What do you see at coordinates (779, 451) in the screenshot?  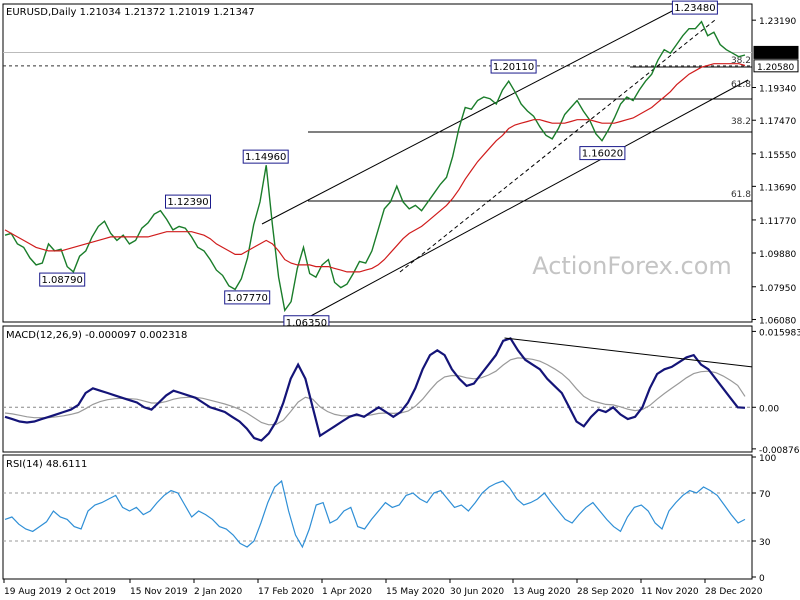 I see `macd-axis-tick-2: -0.008762` at bounding box center [779, 451].